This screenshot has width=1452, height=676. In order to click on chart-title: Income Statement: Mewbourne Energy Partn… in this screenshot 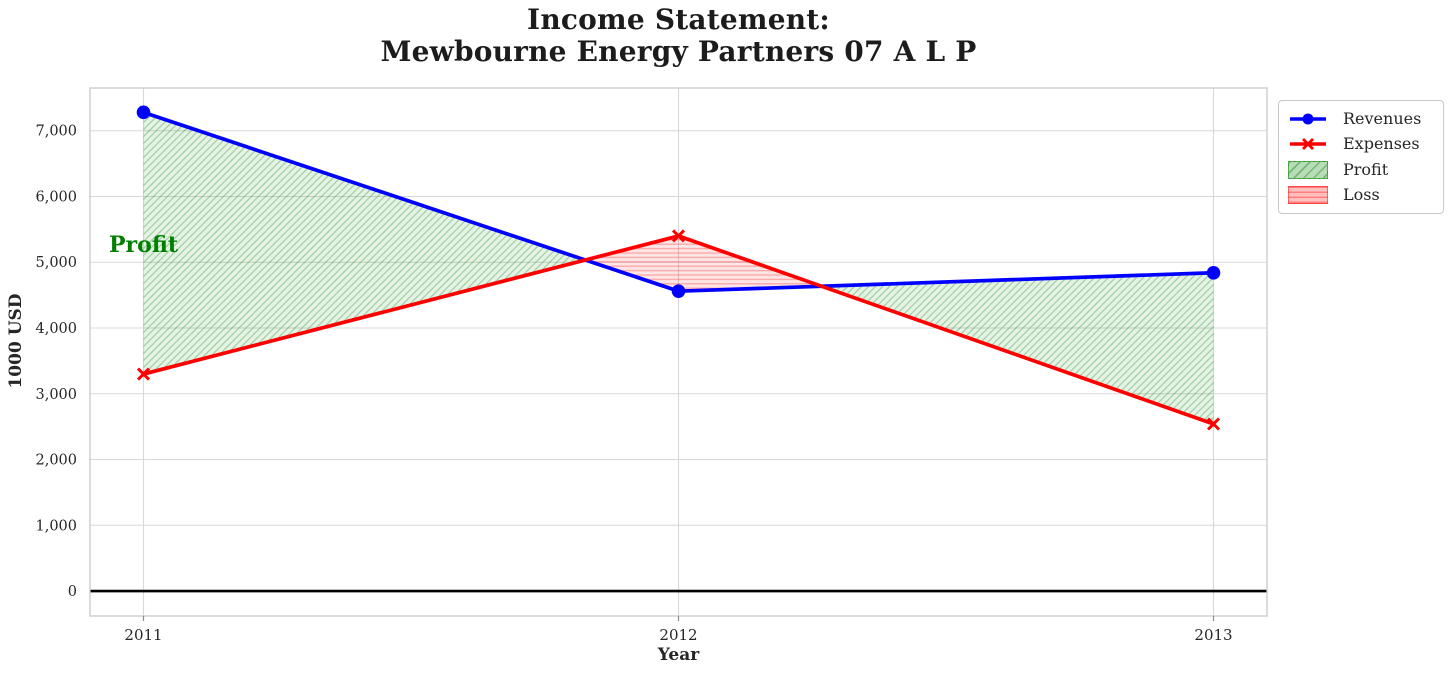, I will do `click(678, 36)`.